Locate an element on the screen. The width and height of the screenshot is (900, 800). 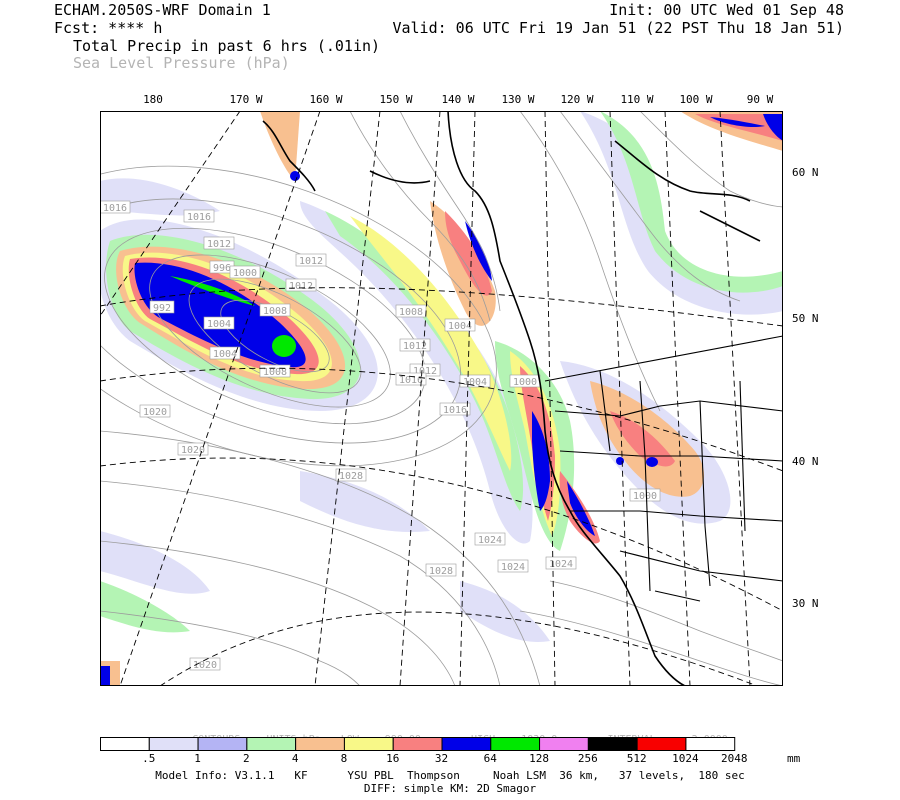
lat-label-50n: 50 N is located at coordinates (805, 318).